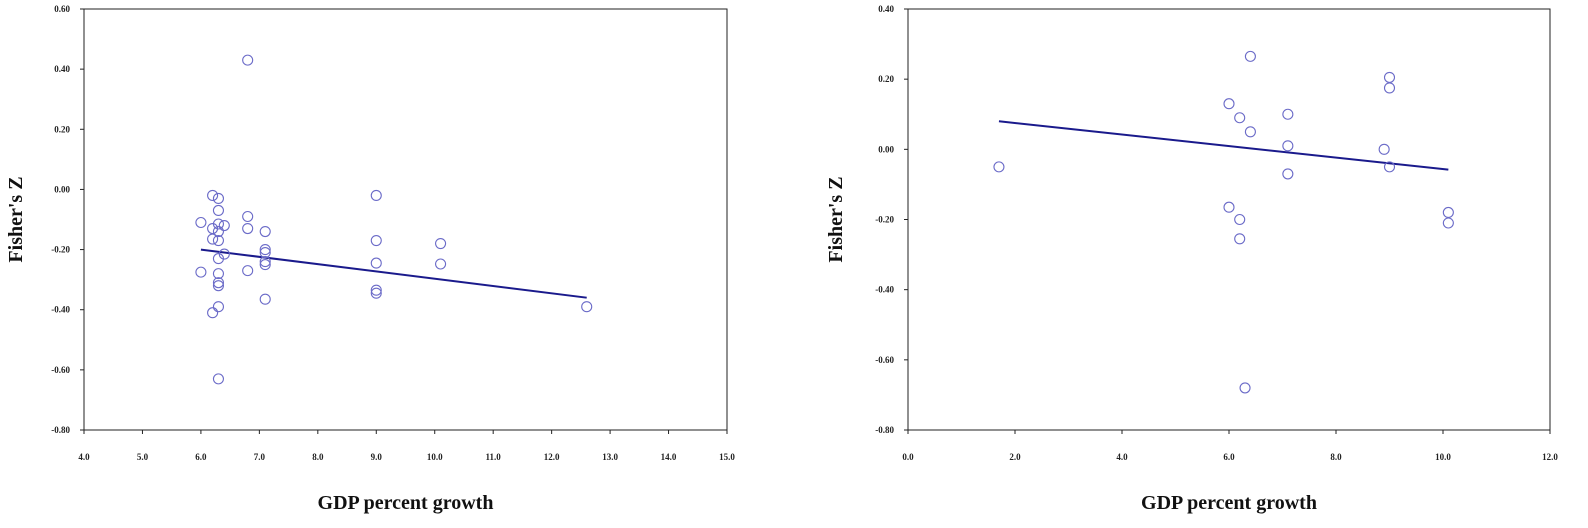  What do you see at coordinates (377, 457) in the screenshot?
I see `x-tick-label: 9.0` at bounding box center [377, 457].